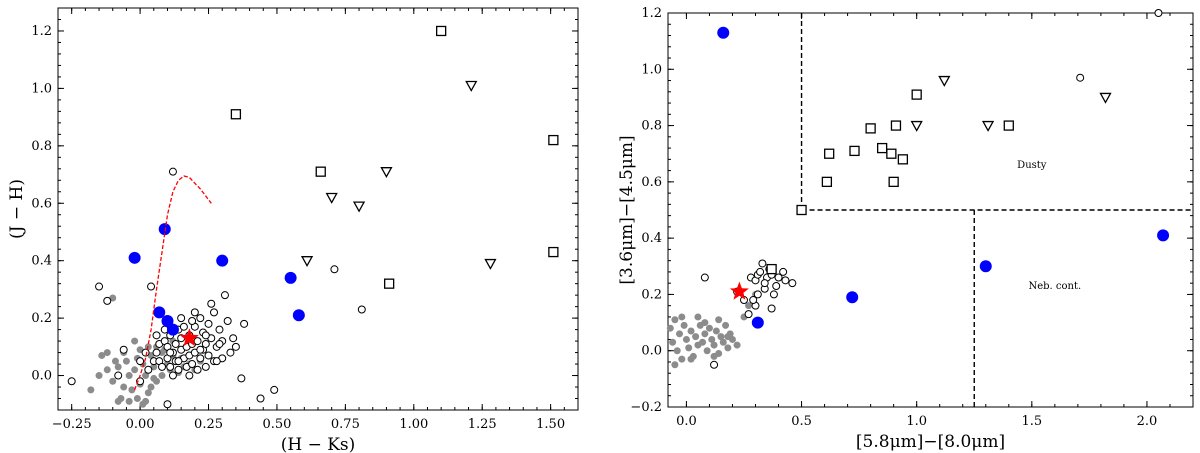 The height and width of the screenshot is (453, 1200). What do you see at coordinates (345, 424) in the screenshot?
I see `x-tick-label: 0.75` at bounding box center [345, 424].